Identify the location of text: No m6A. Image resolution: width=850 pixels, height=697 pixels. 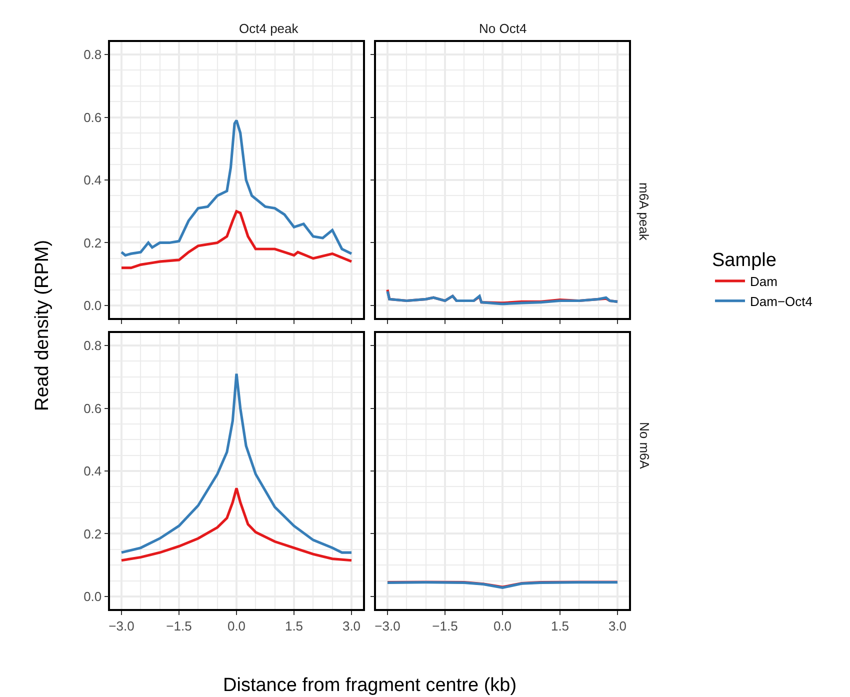
(644, 446).